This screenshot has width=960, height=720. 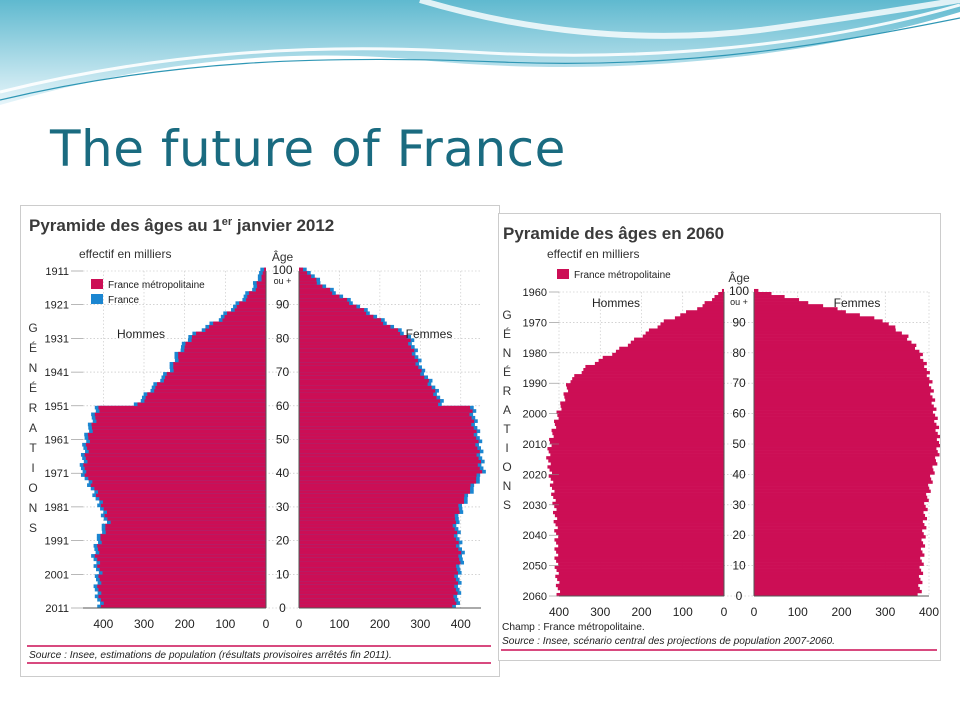 I want to click on legend-label: France, so click(x=124, y=300).